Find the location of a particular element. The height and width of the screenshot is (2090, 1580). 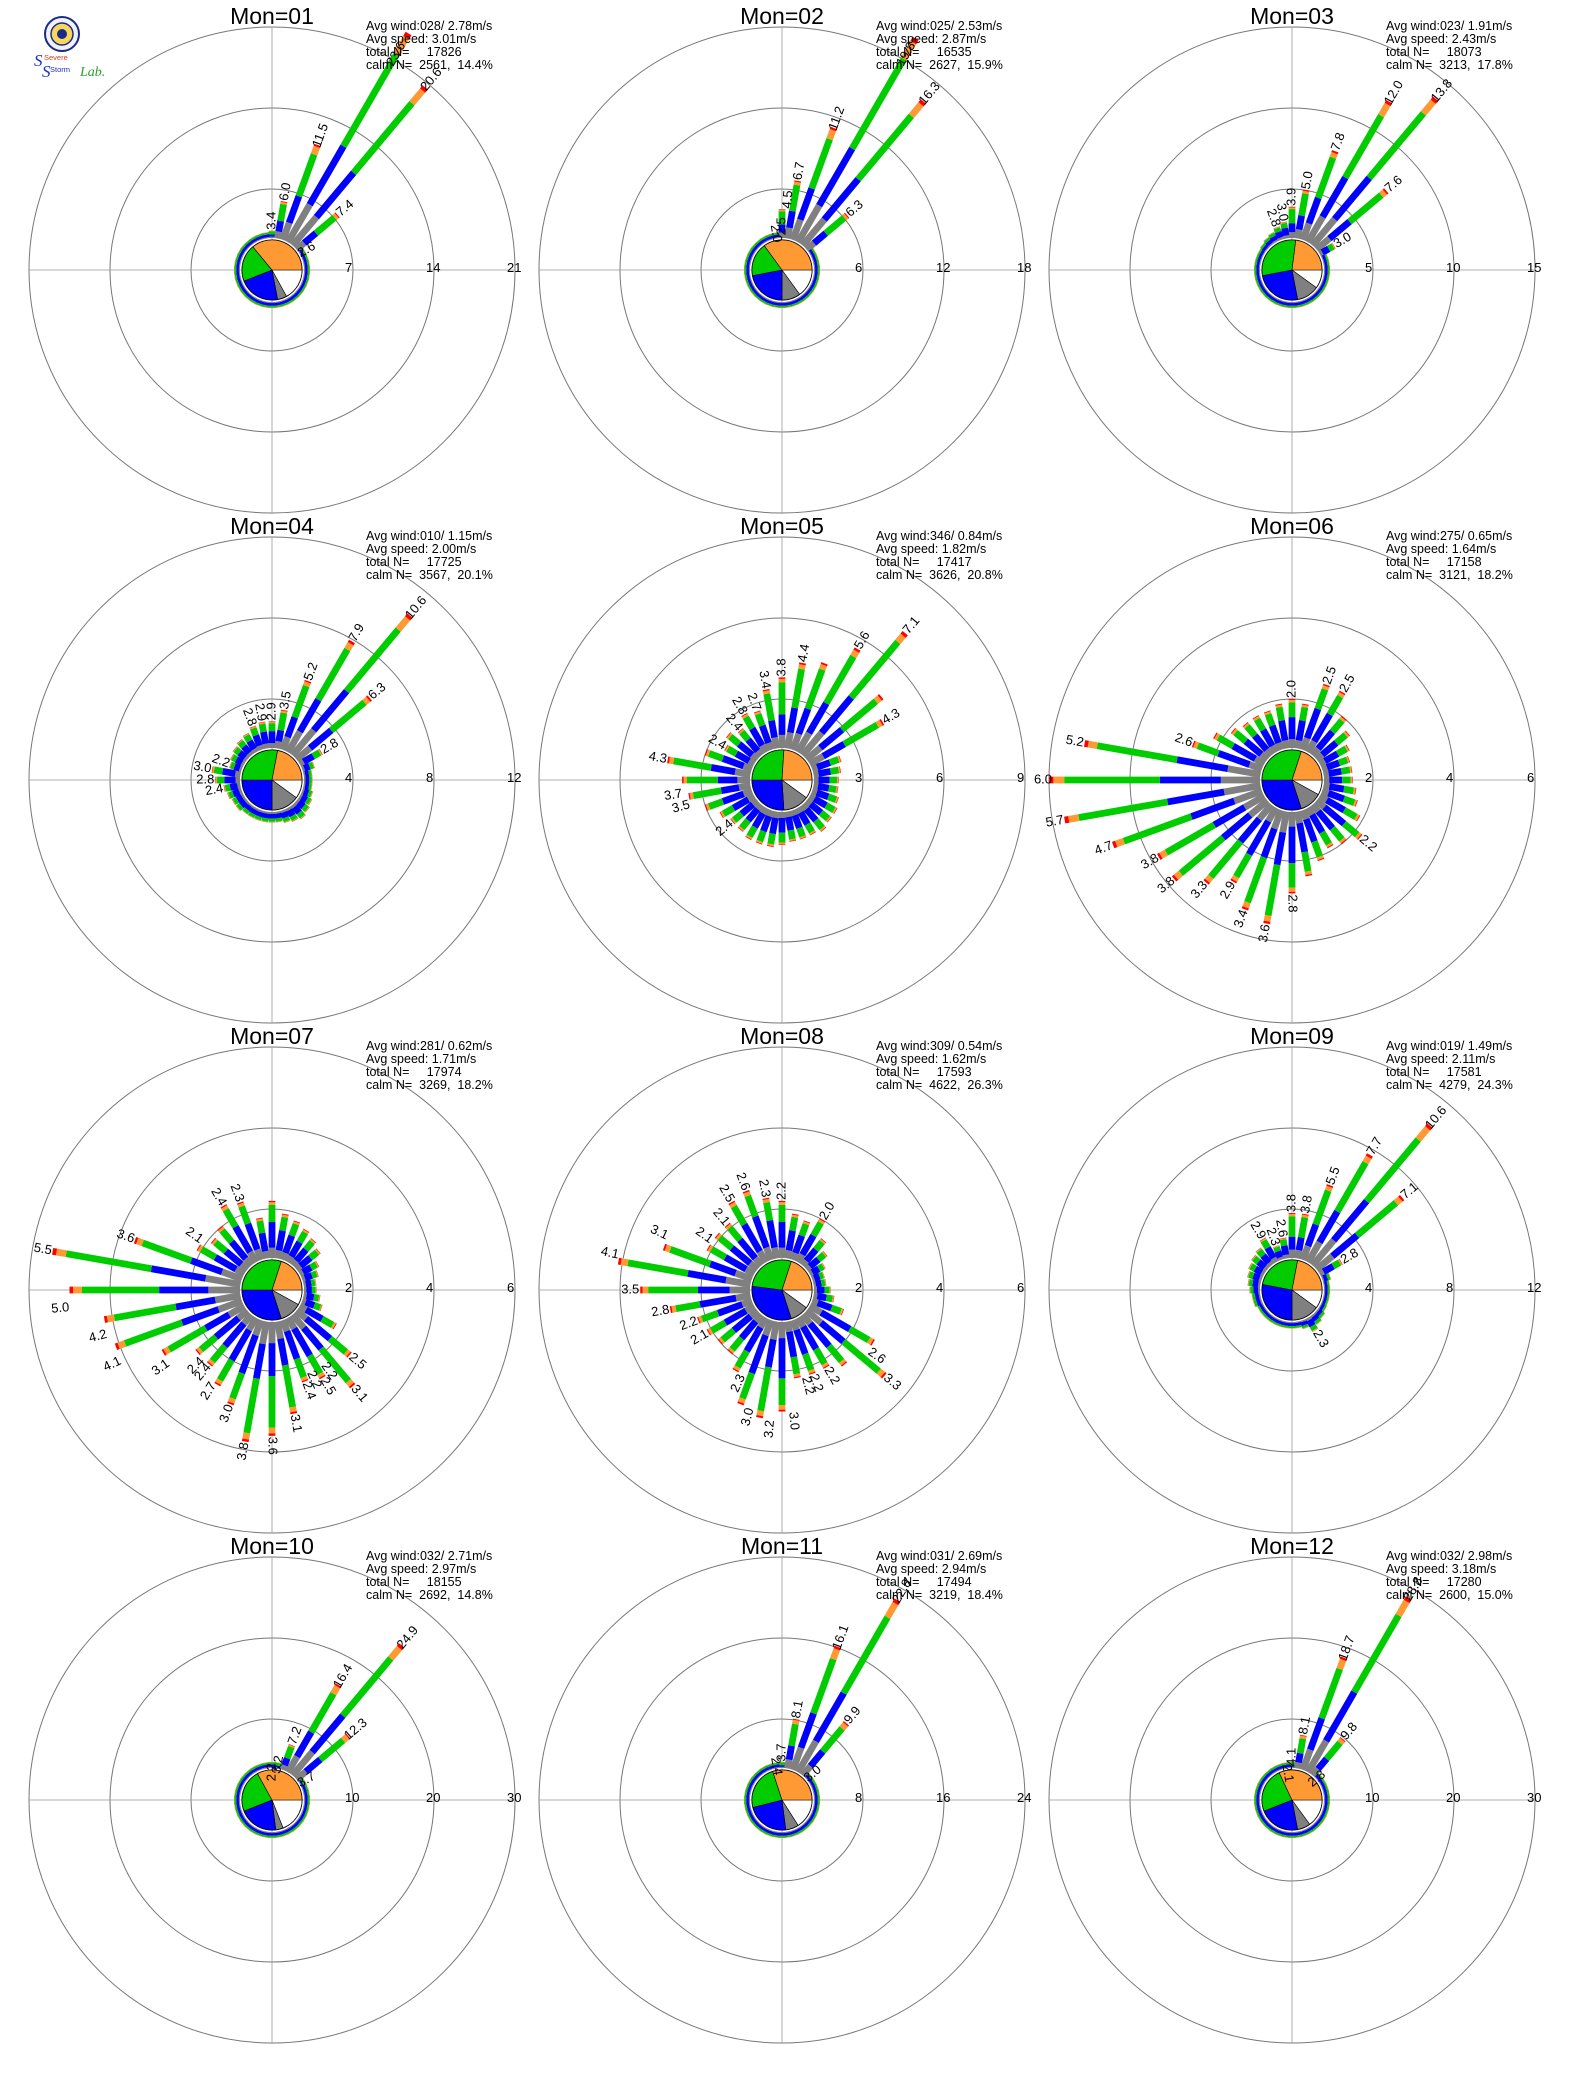

stat-avg-wind: Avg wind:010/ 1.15m/s is located at coordinates (429, 536).